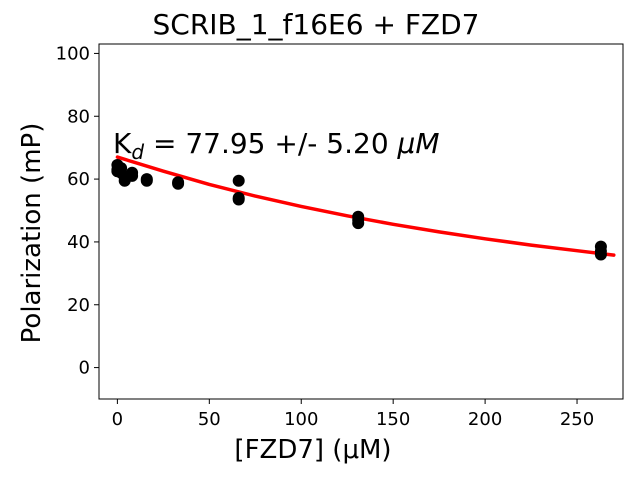 This screenshot has width=640, height=484. Describe the element at coordinates (78, 116) in the screenshot. I see `y-tick-label: 80` at that location.